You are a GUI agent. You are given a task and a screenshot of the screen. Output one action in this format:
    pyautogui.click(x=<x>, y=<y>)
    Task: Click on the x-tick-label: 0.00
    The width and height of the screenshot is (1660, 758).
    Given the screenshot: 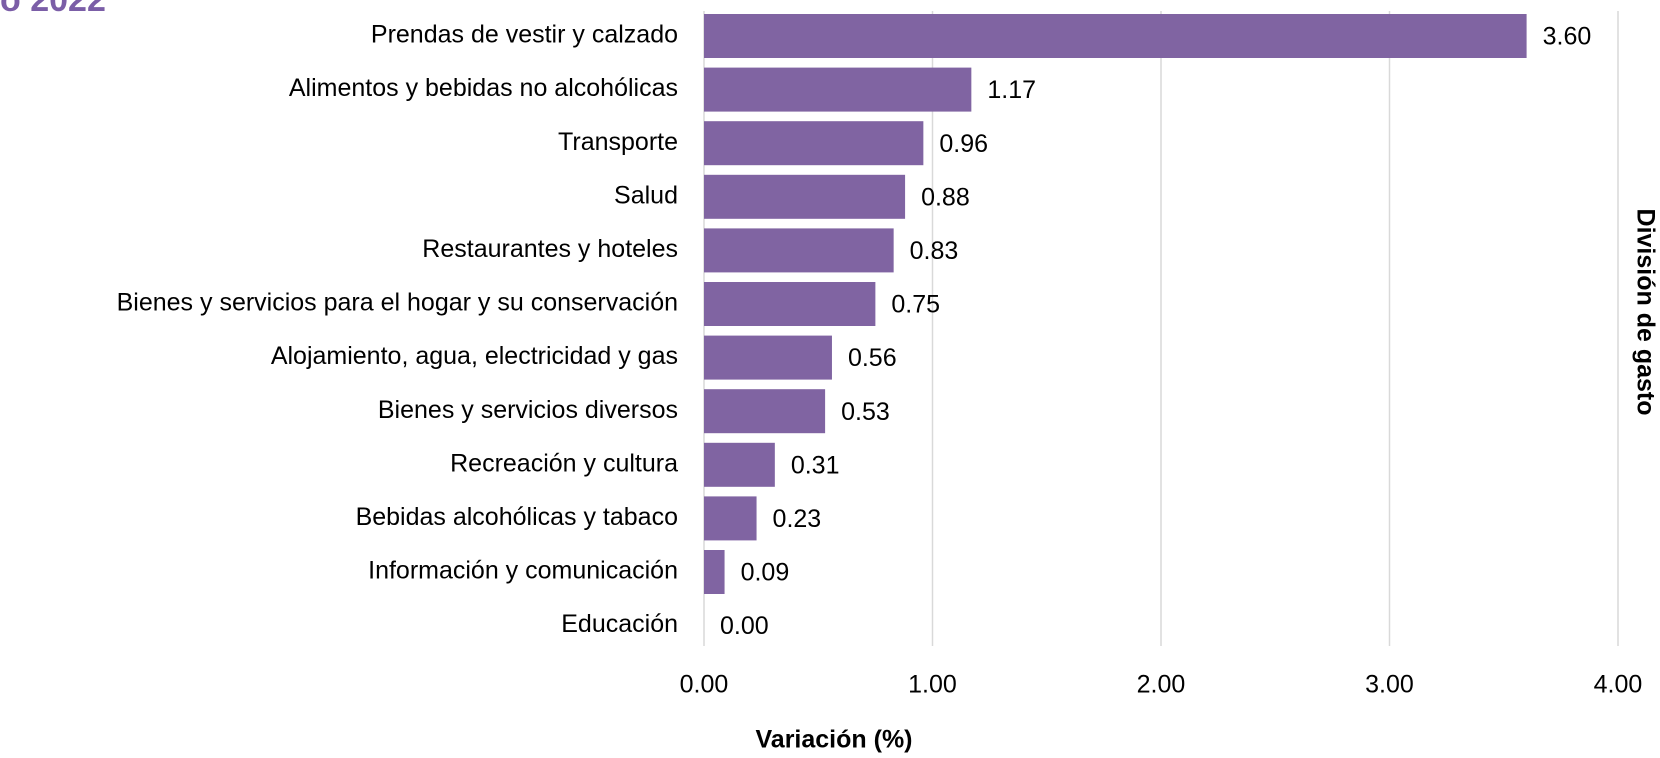 What is the action you would take?
    pyautogui.click(x=704, y=685)
    